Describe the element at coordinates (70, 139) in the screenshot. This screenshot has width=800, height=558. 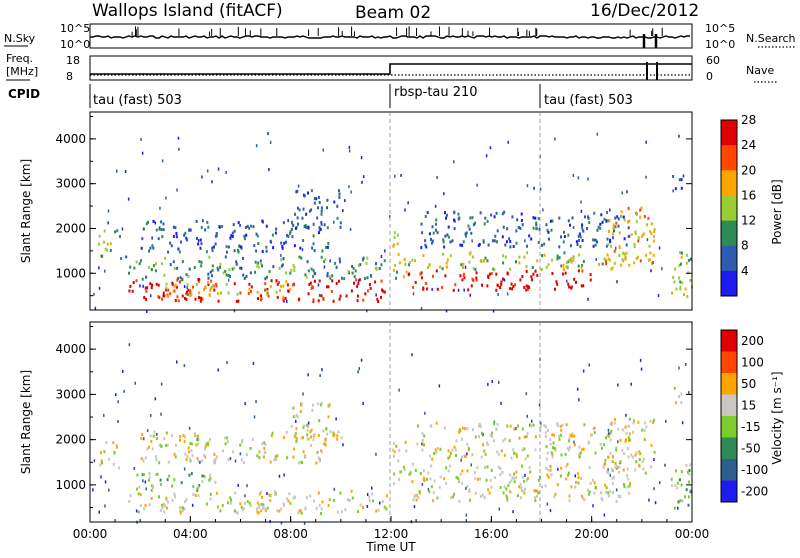
I see `range-tick-label: 4000` at that location.